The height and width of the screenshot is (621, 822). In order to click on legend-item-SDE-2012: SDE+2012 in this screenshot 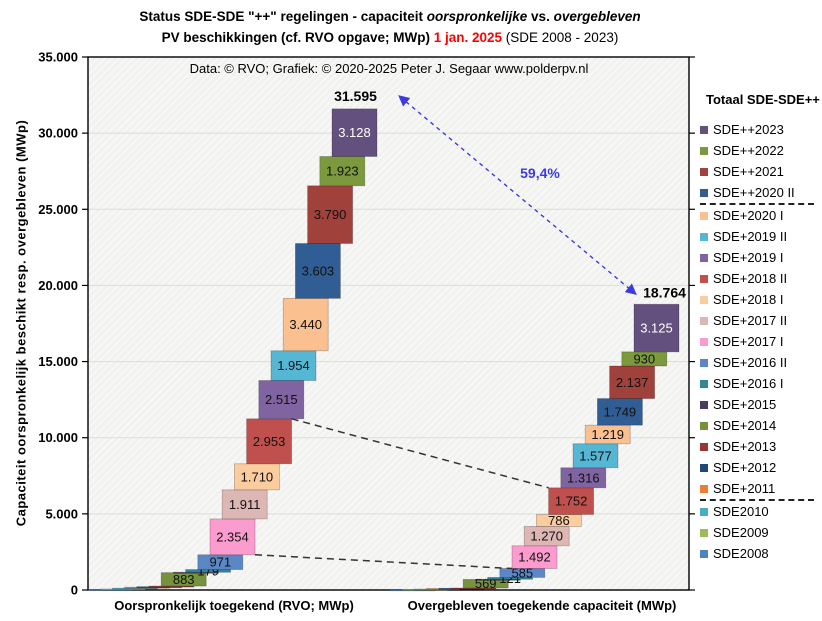, I will do `click(761, 467)`.